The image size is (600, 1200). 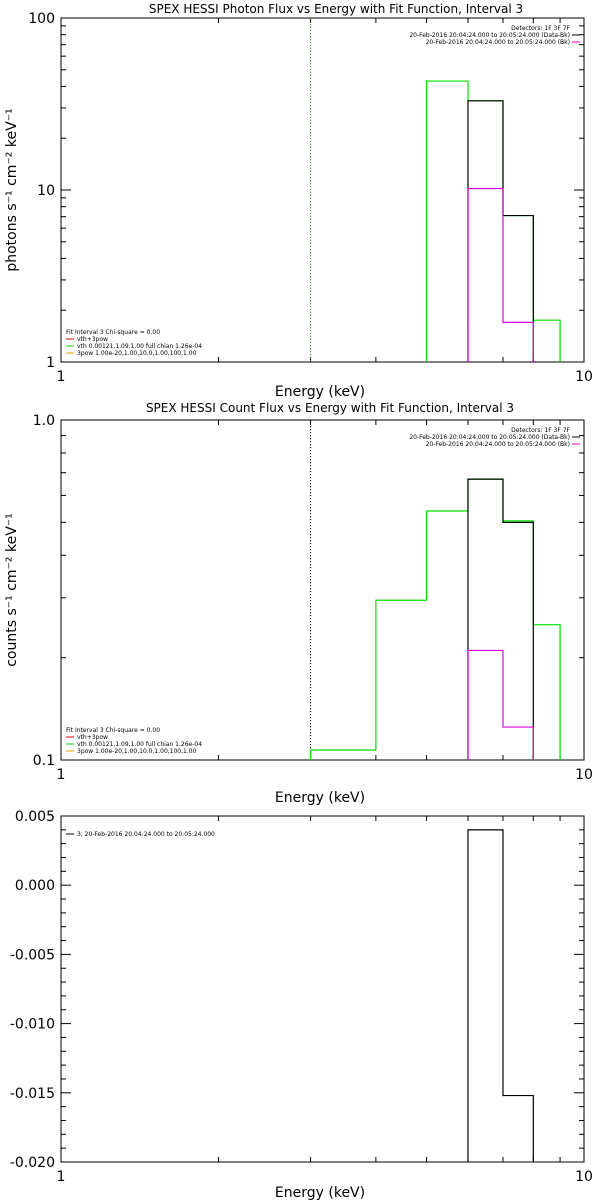 I want to click on y-tick-label: 100, so click(x=41, y=19).